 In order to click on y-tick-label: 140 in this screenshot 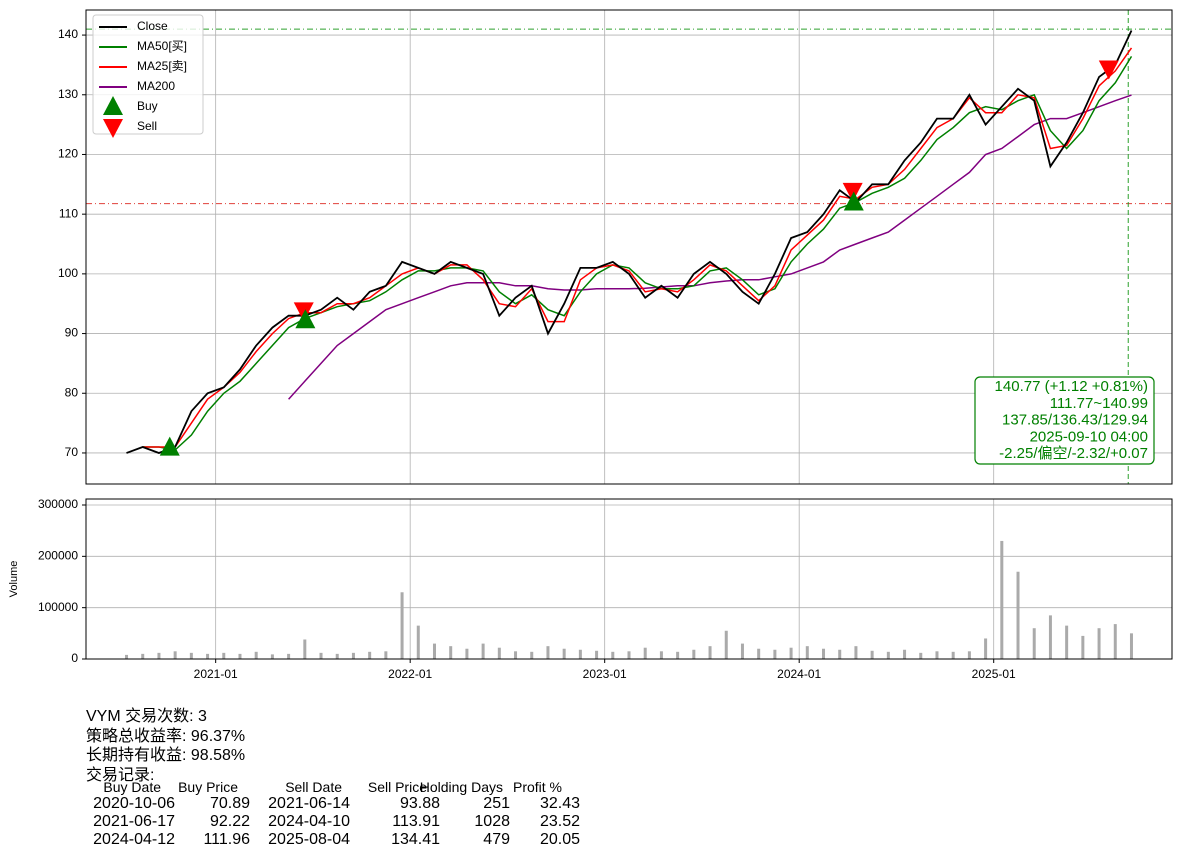, I will do `click(68, 34)`.